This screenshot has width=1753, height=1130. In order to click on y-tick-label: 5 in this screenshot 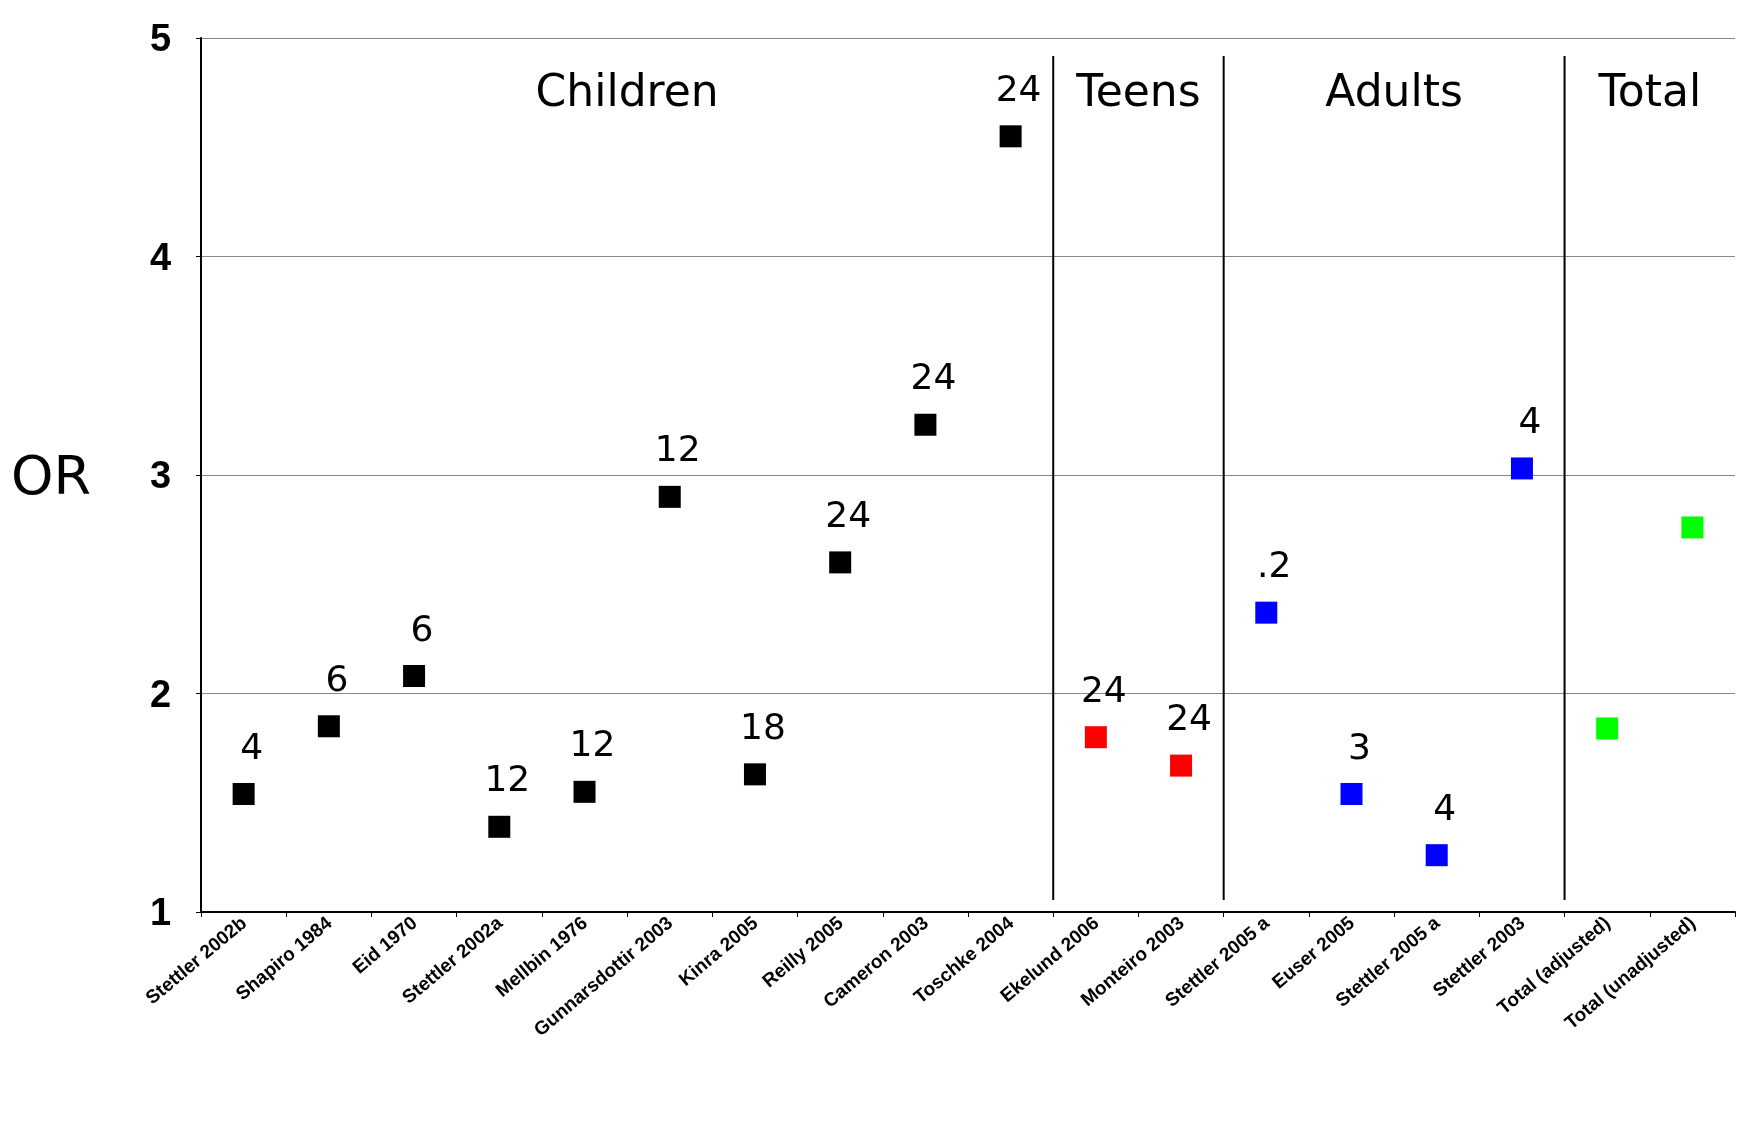, I will do `click(160, 38)`.